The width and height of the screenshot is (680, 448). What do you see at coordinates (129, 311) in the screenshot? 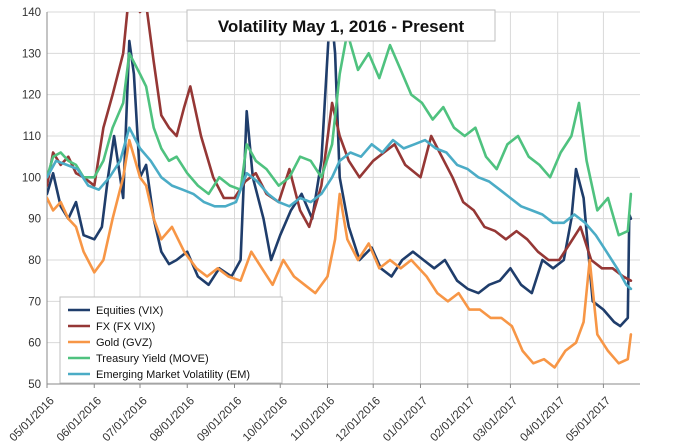
I see `legend-label: Equities (VIX)` at bounding box center [129, 311].